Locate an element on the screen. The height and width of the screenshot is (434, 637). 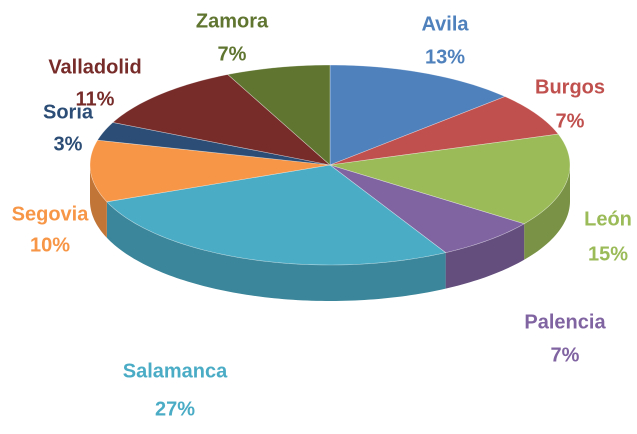
value-label: 11% is located at coordinates (95, 99).